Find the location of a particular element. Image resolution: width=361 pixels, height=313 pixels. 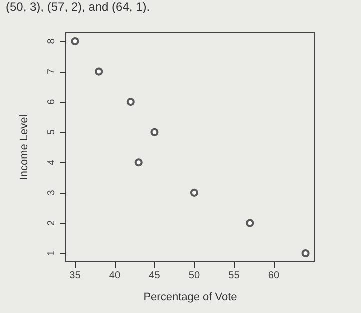

y-tick-label: 5 is located at coordinates (52, 132).